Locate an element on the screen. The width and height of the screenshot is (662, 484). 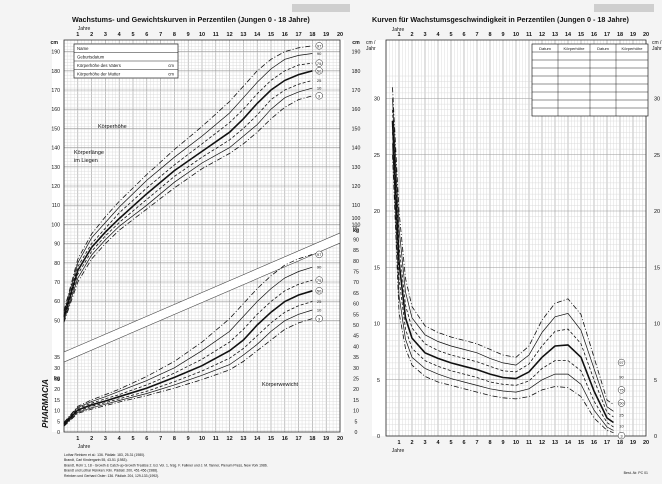
separator-band is located at coordinates (202, 297).